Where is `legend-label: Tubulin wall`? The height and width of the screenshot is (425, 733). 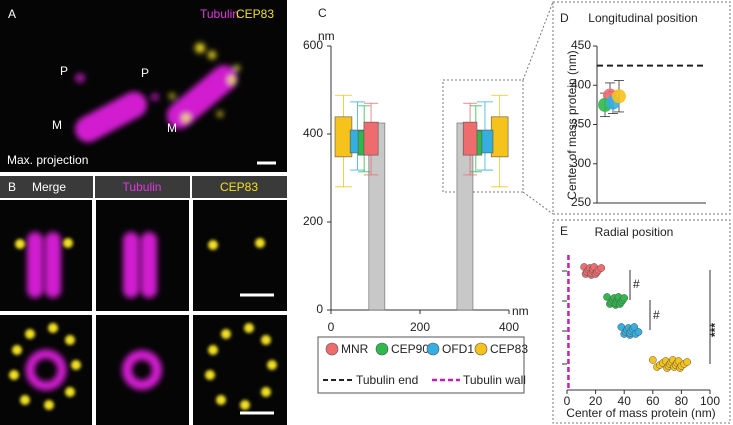 legend-label: Tubulin wall is located at coordinates (494, 380).